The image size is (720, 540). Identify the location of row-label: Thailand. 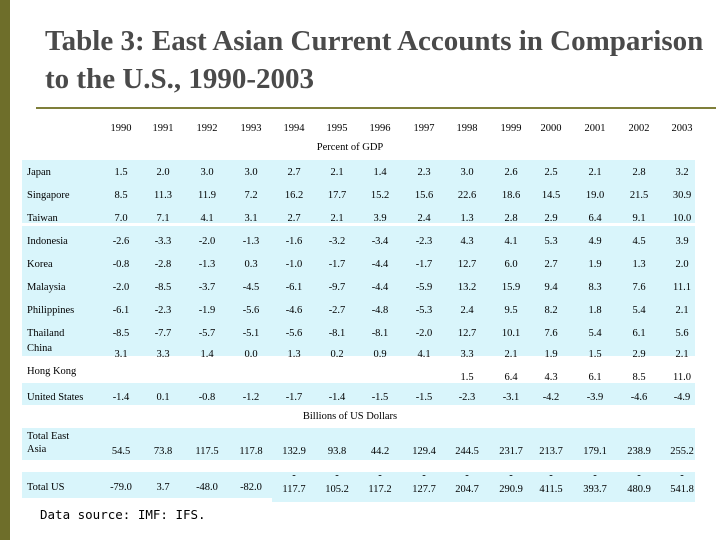
(46, 333).